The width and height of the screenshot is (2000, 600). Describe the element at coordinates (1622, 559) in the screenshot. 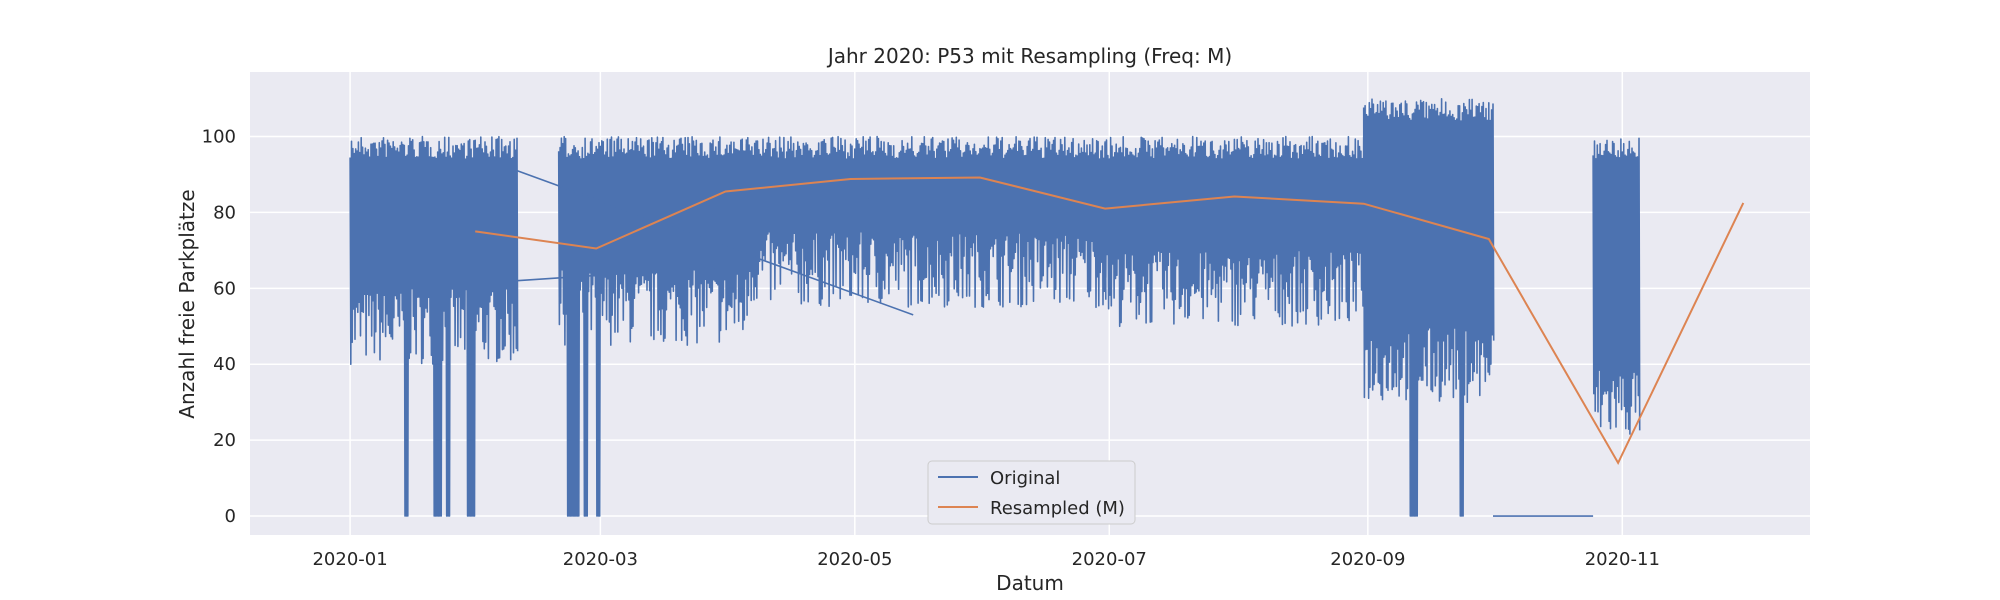

I see `x-tick-label: 2020-11` at that location.